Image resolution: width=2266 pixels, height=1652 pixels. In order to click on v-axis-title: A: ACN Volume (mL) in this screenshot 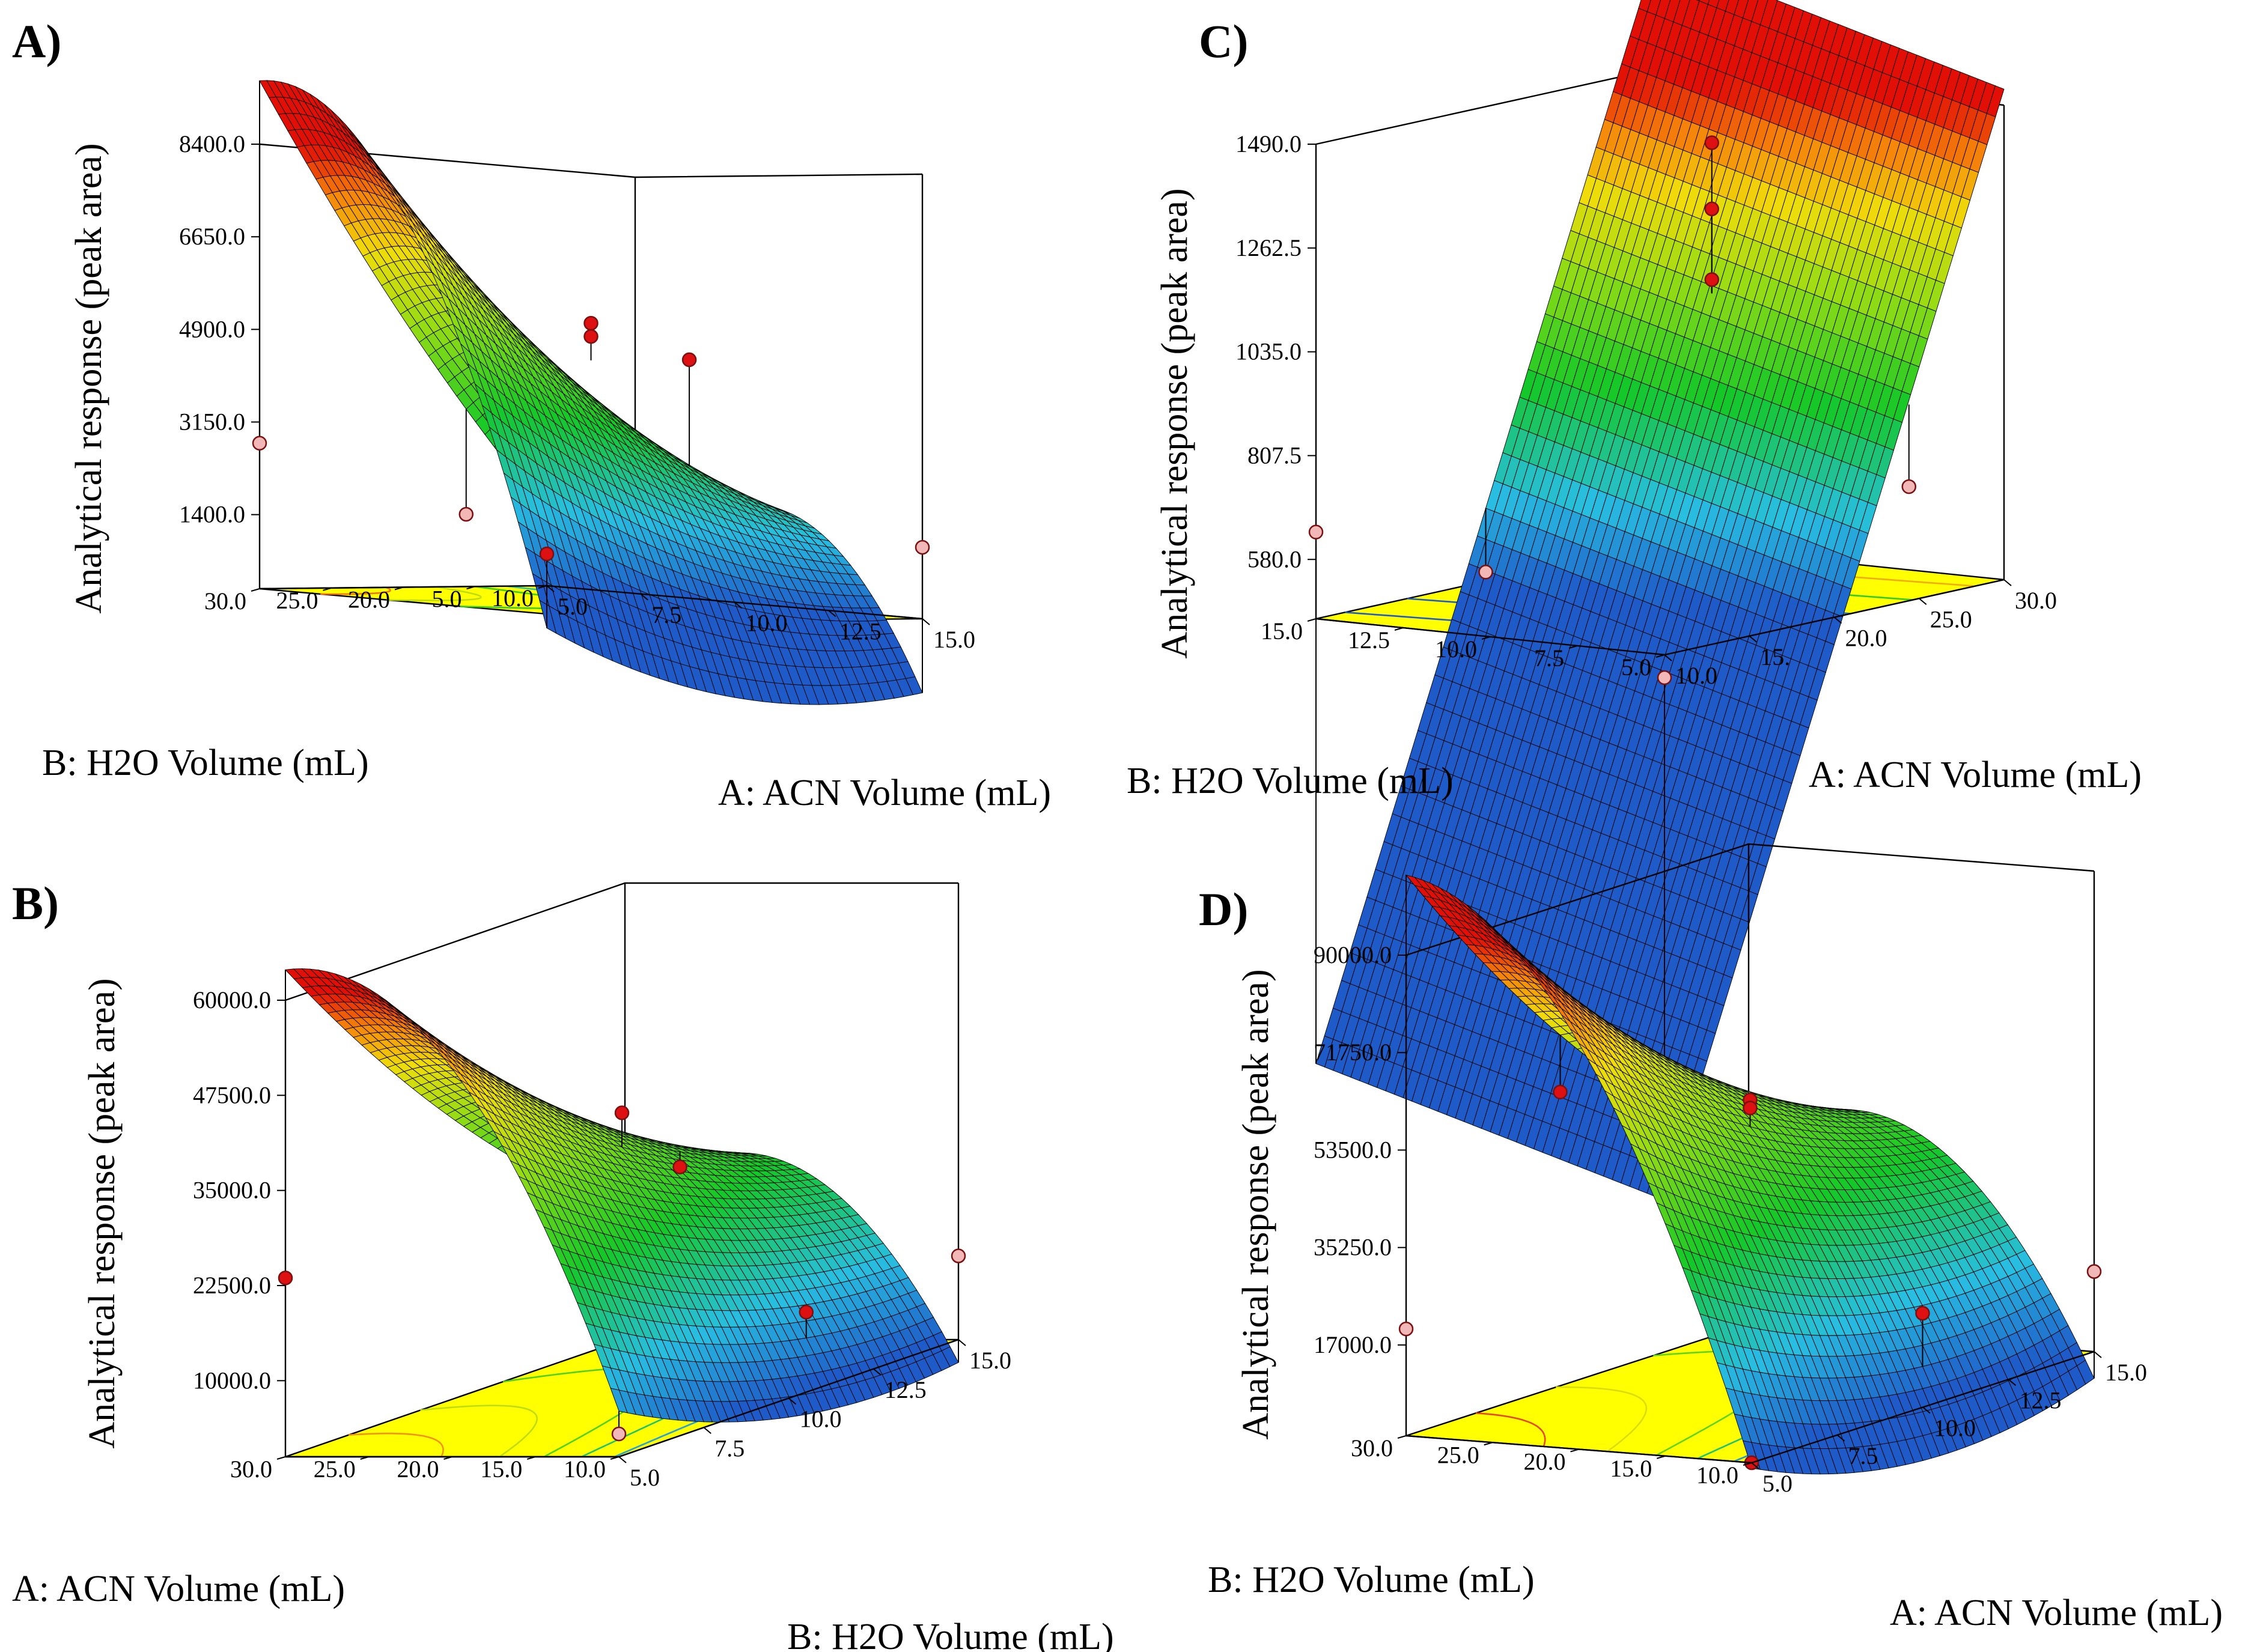, I will do `click(178, 1588)`.